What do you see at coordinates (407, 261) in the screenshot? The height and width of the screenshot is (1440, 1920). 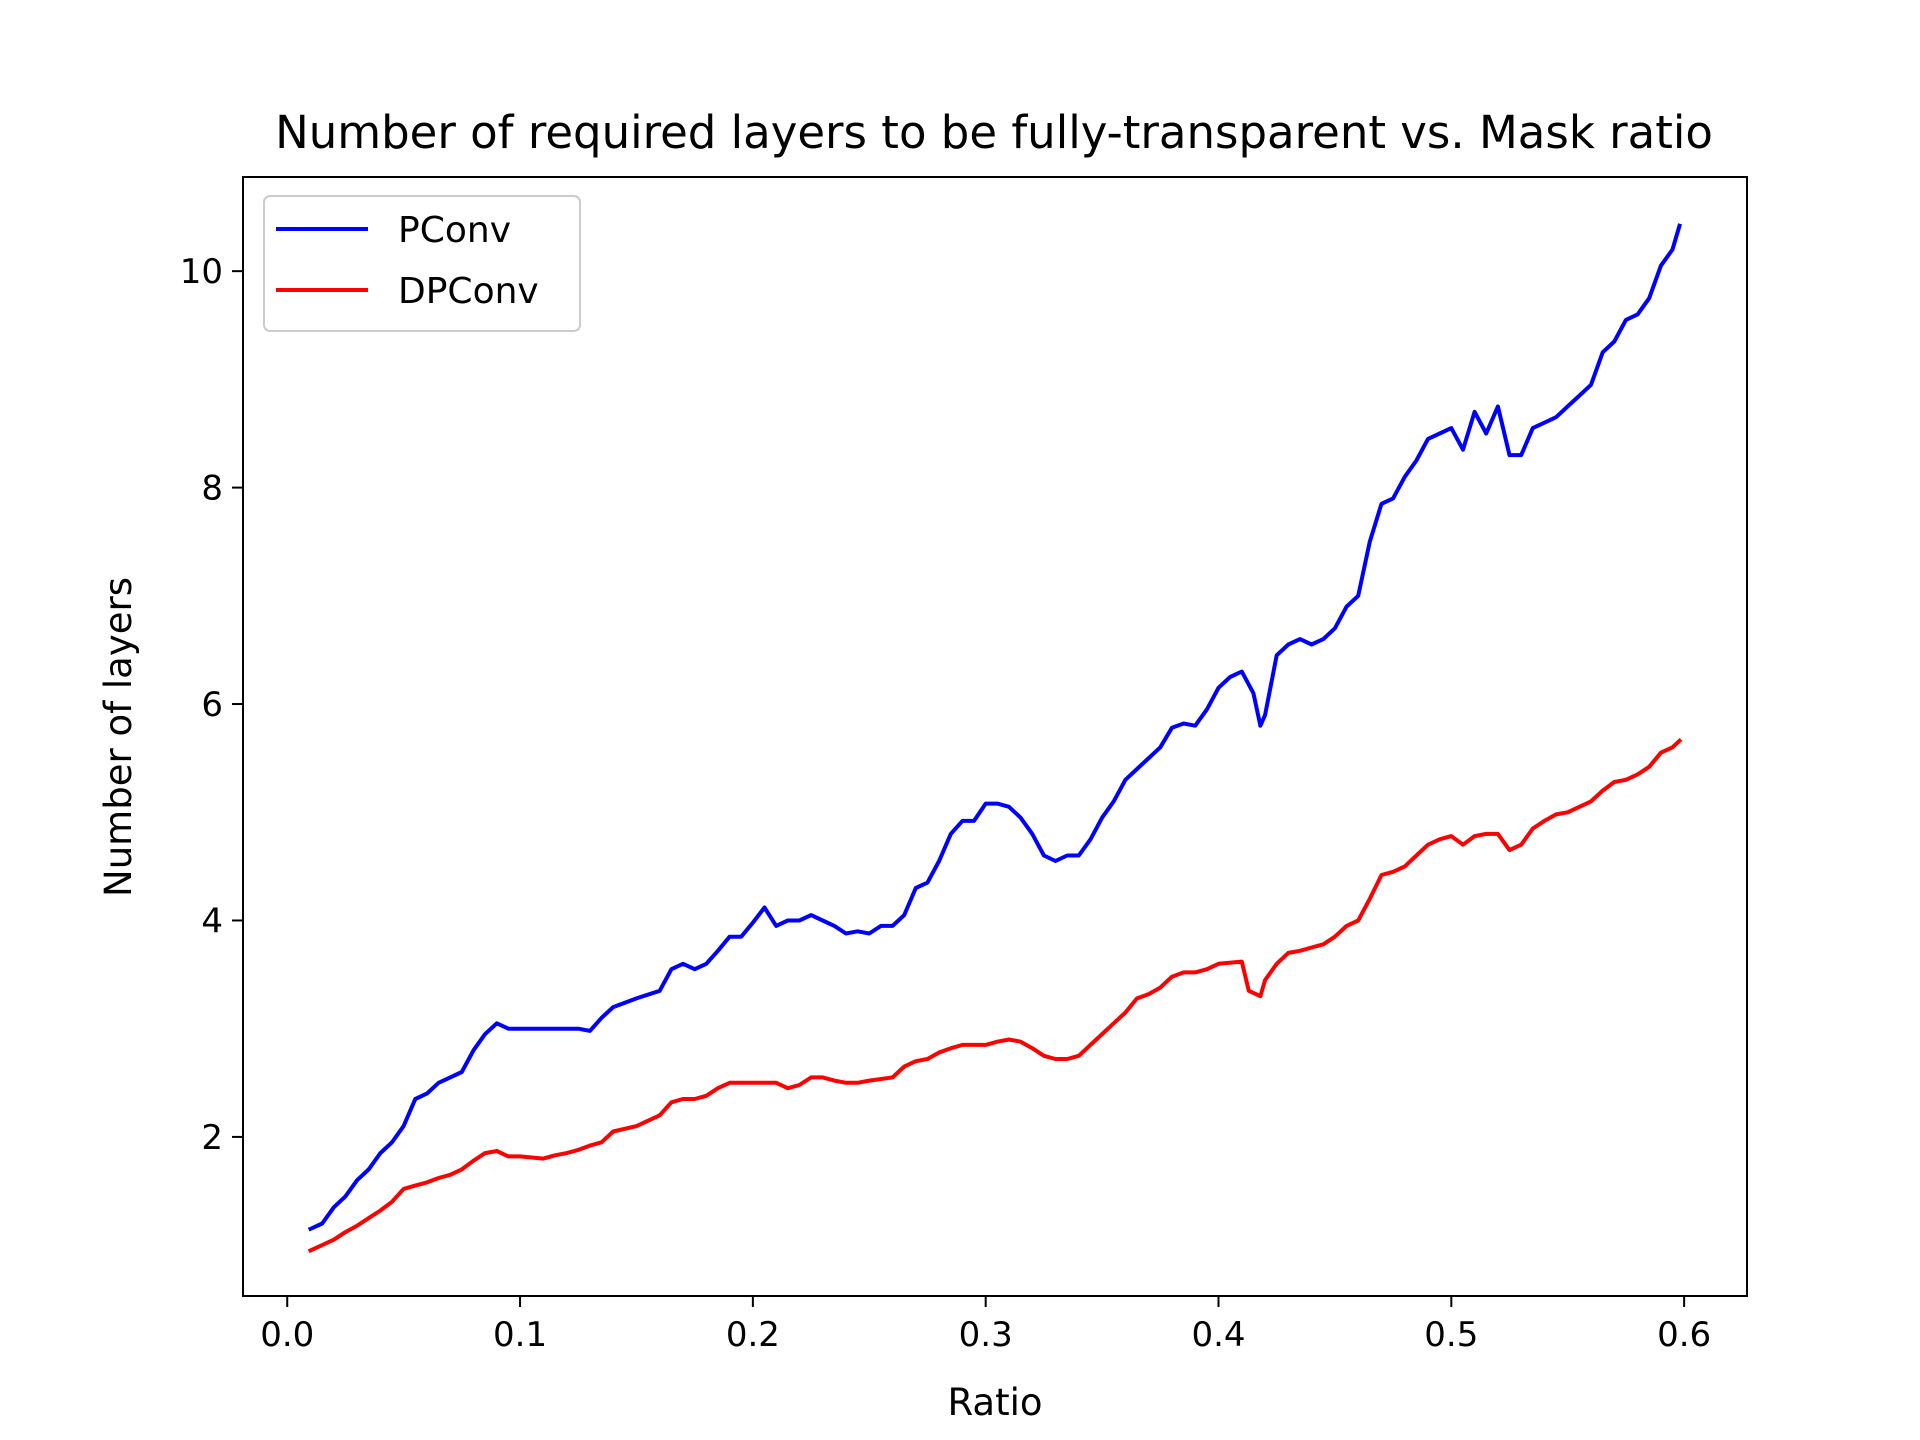 I see `legend-entries: PConv DPConv` at bounding box center [407, 261].